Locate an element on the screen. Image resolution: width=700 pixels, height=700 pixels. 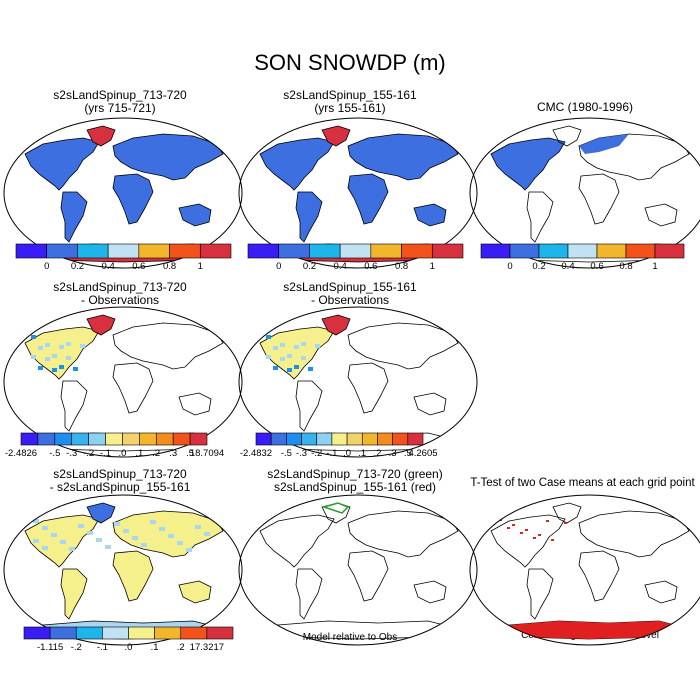
eurasia-snow-patch is located at coordinates (604, 144).